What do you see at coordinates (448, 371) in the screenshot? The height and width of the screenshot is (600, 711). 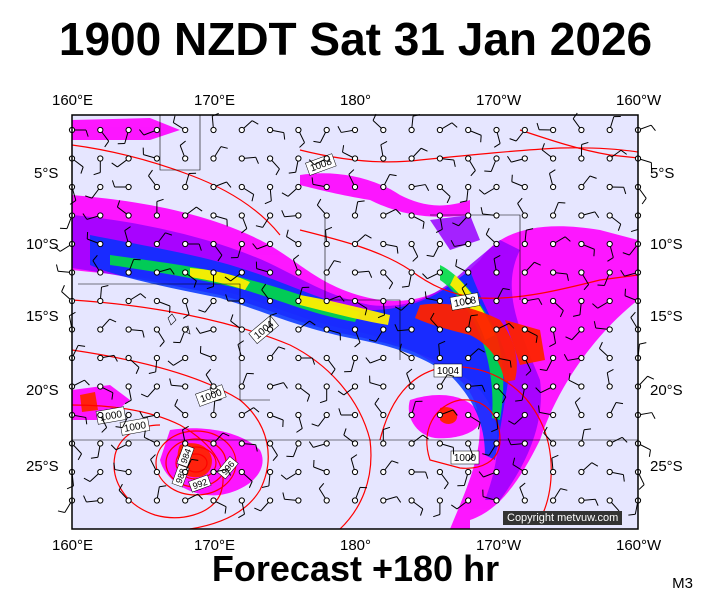 I see `svg-text: 1004` at bounding box center [448, 371].